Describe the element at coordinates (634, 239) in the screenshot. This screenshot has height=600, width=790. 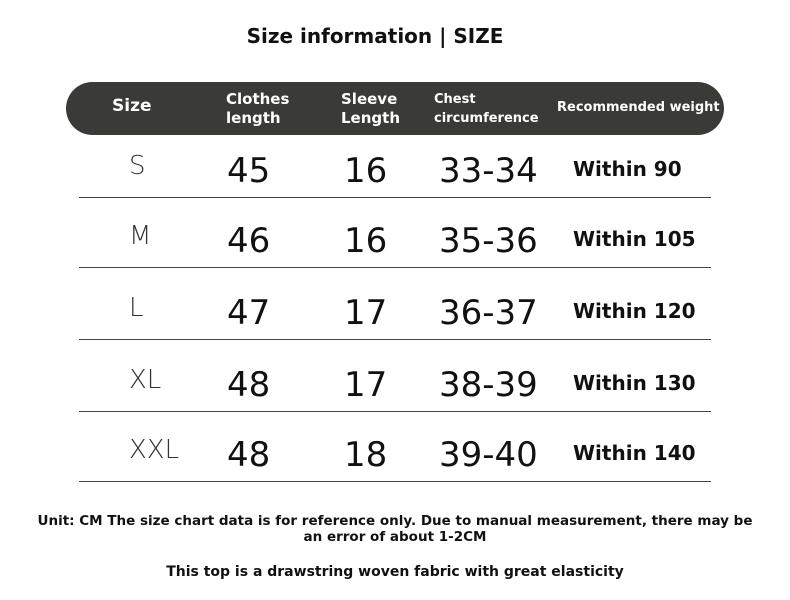
I see `cell-weight: Within 105` at that location.